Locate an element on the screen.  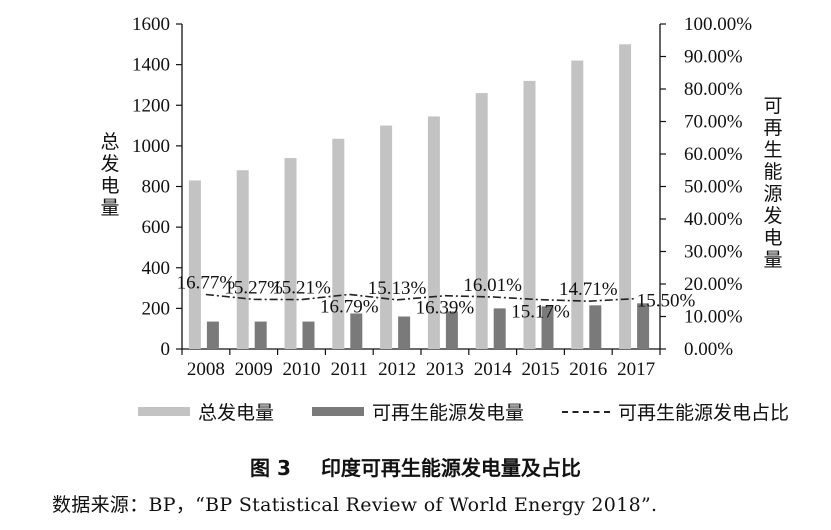
legend-item-renewable: 可再生能源发电量 is located at coordinates (418, 411).